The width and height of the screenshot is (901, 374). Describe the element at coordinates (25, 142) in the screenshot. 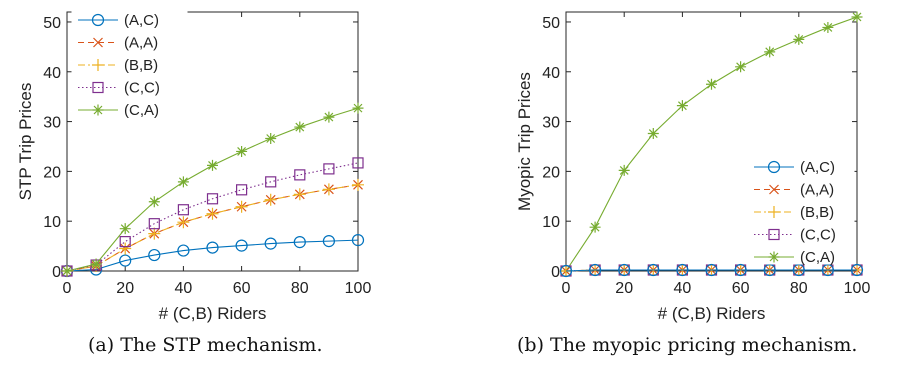

I see `y-axis-label: STP Trip Prices` at that location.